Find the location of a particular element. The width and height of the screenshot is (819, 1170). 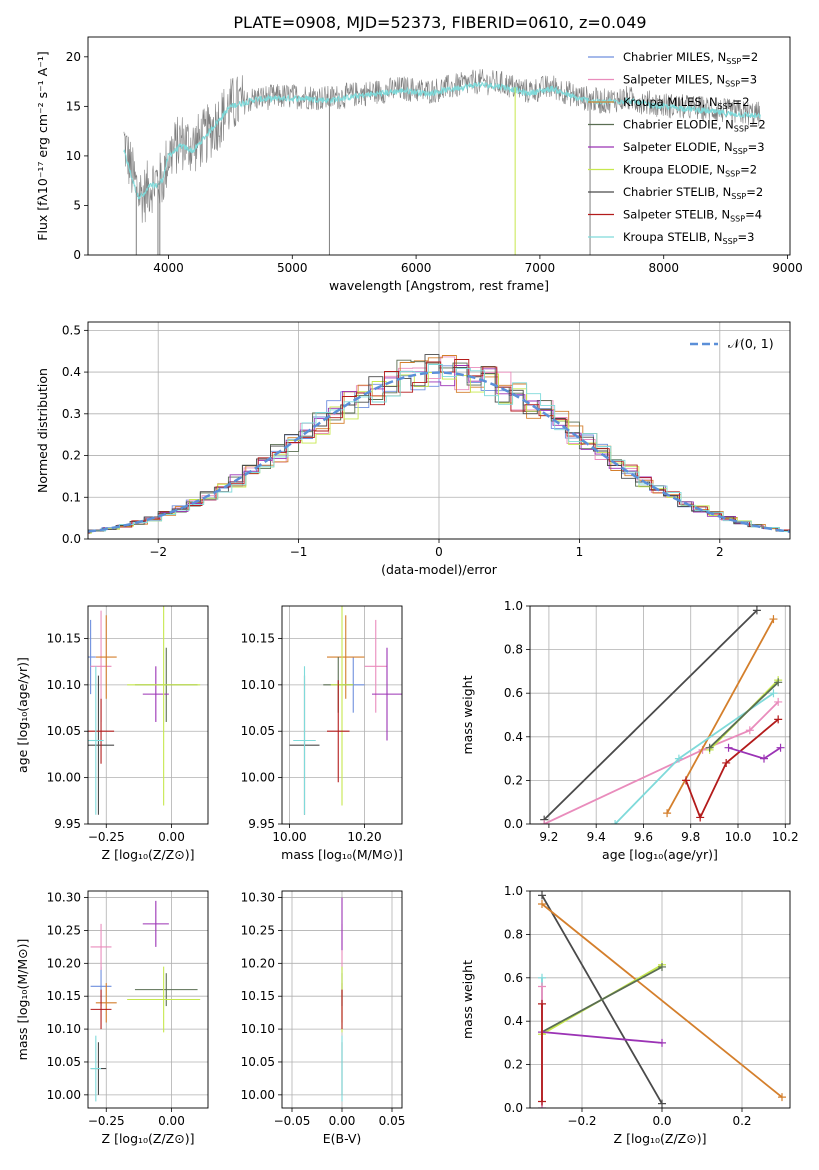

legend-entry: Chabrier ELODIE, NSSP=2 is located at coordinates (694, 126).